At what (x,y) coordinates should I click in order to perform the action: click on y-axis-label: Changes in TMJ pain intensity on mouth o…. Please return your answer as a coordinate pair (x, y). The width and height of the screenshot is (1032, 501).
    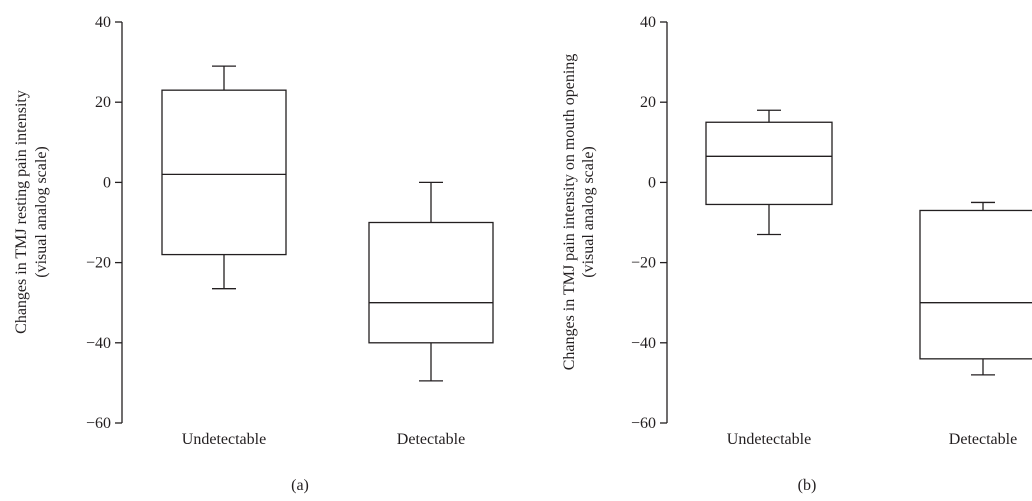
    Looking at the image, I should click on (569, 212).